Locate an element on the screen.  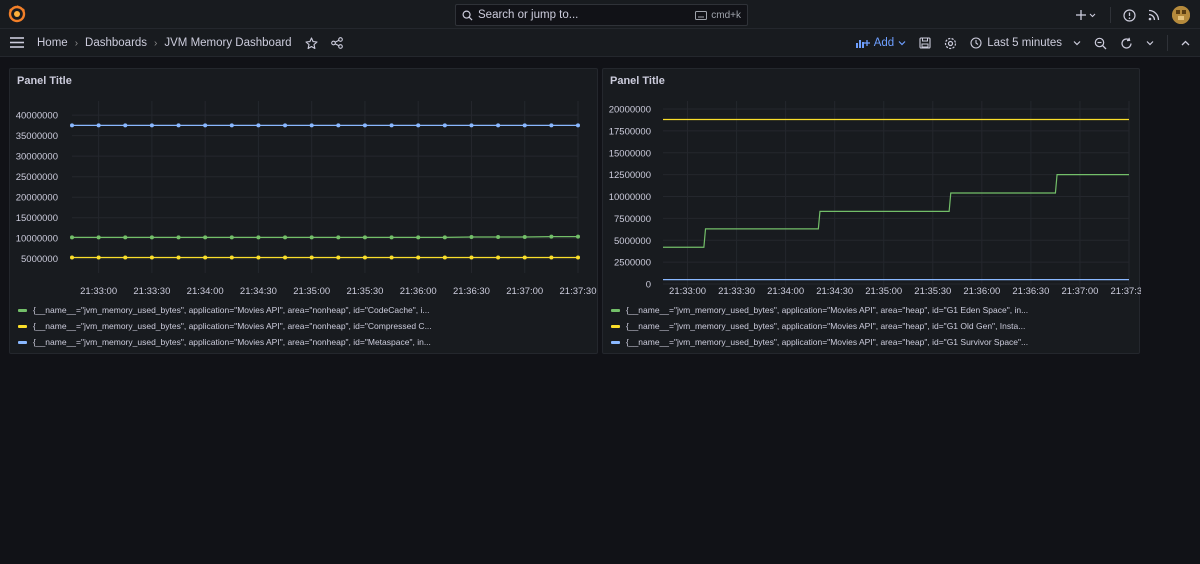
top-bar: Search or jump to... cmd+k is located at coordinates (600, 14).